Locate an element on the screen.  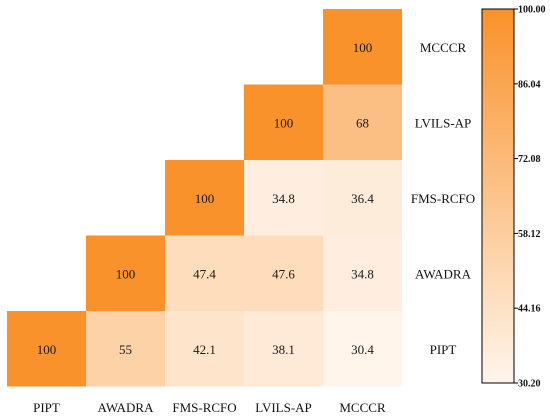
heatmap-cell-lvils-ap-lvils-ap is located at coordinates (283, 122).